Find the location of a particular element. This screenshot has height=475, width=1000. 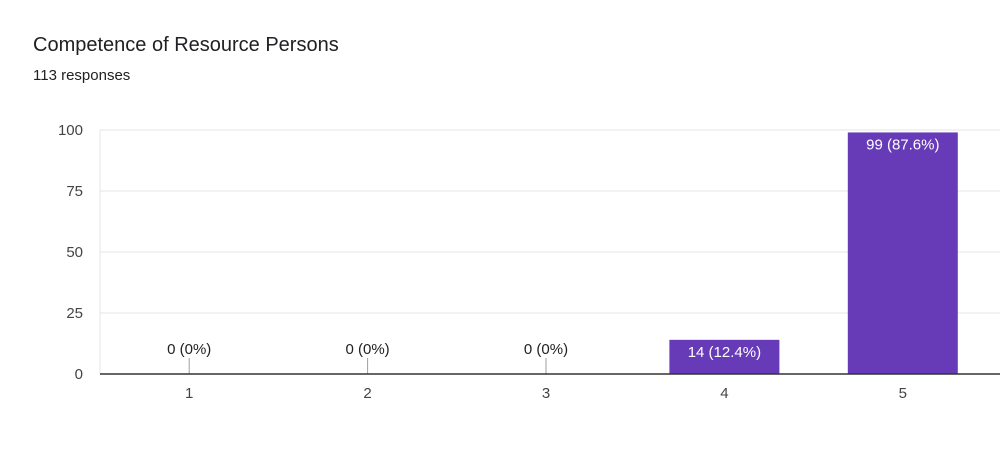

response-count: 113 responses is located at coordinates (82, 75).